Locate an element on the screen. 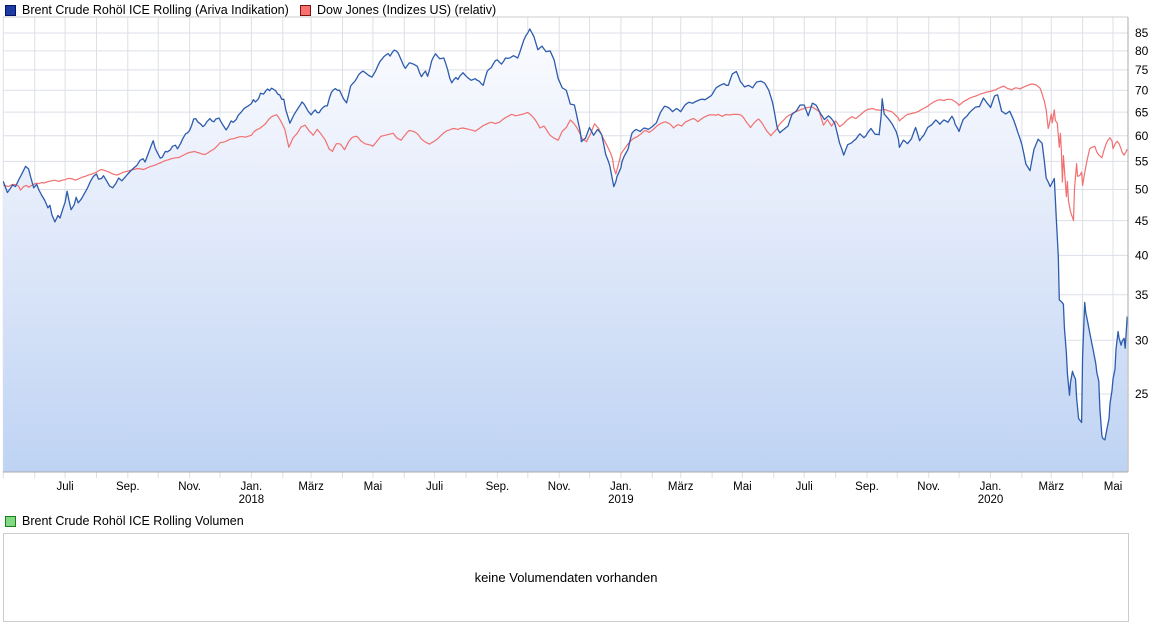  legend-item-dowjones: Dow Jones (Indizes US) (relativ) is located at coordinates (398, 10).